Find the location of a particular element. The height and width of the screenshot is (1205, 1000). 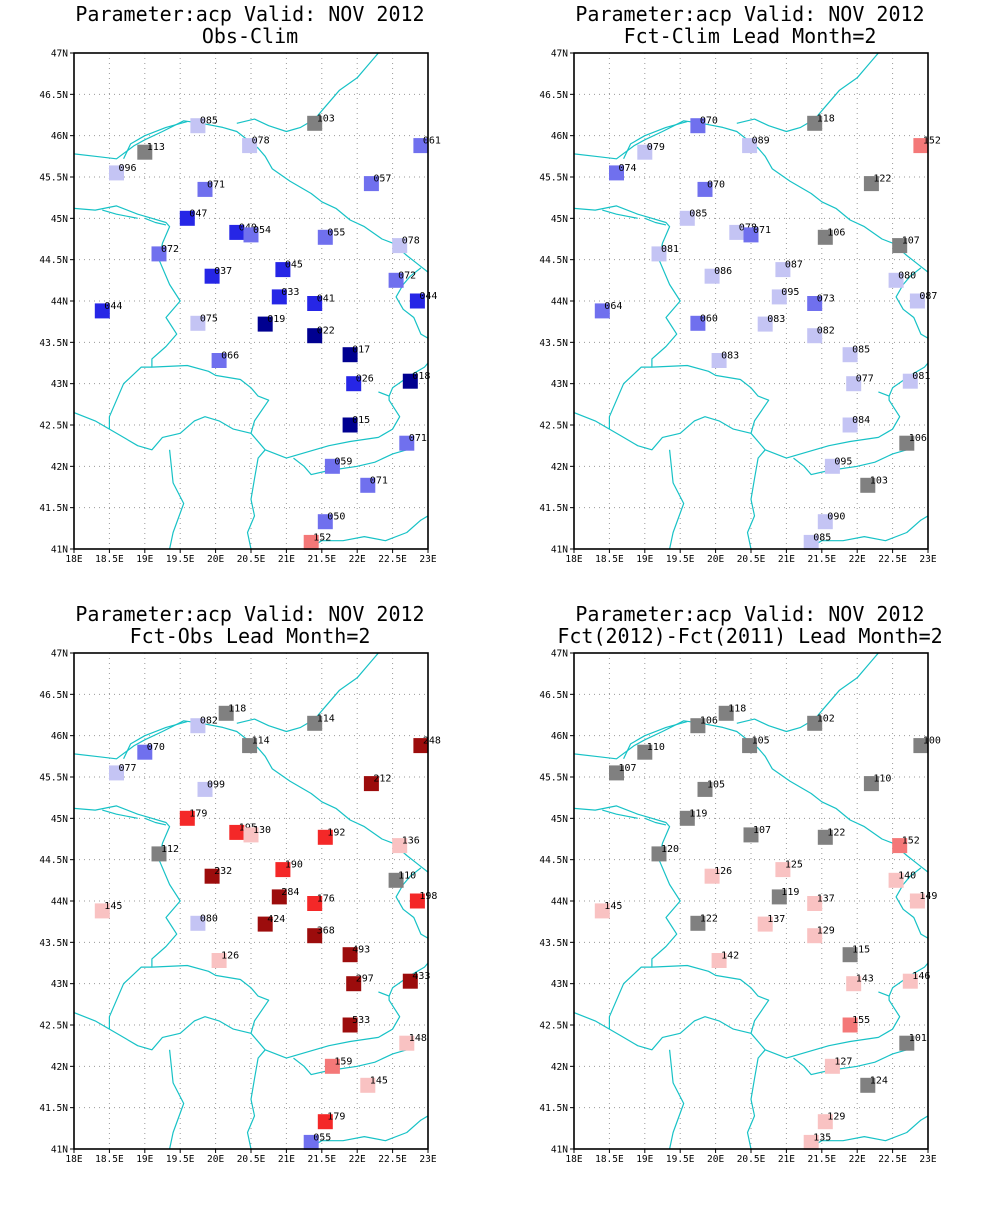

station: 115 is located at coordinates (856, 954).